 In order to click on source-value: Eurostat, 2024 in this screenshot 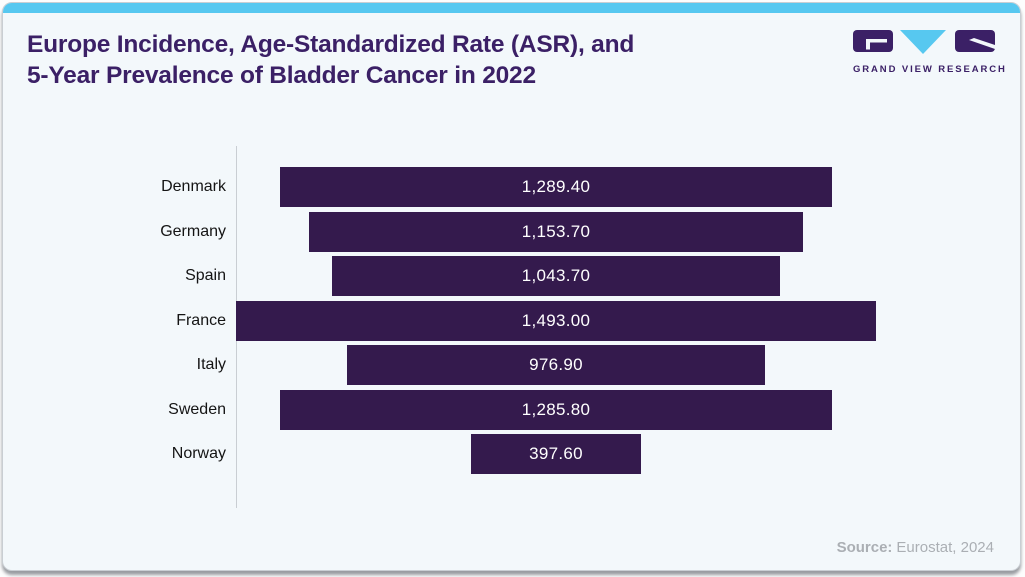, I will do `click(945, 547)`.